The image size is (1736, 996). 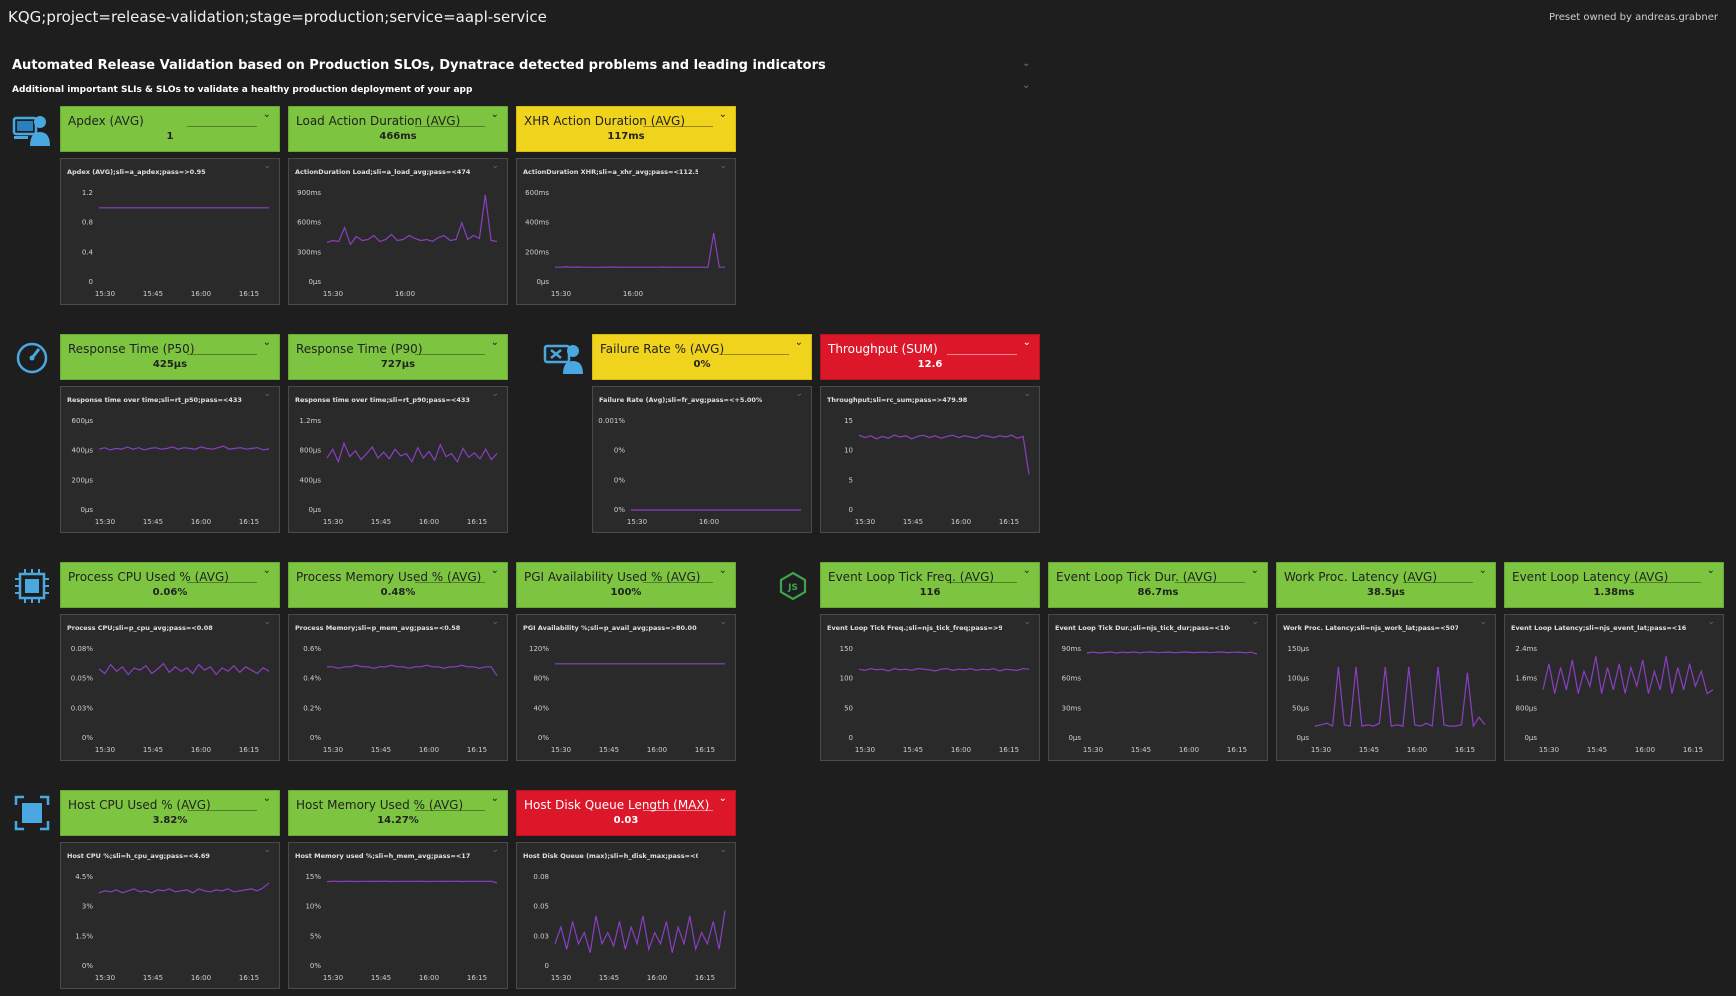 What do you see at coordinates (626, 813) in the screenshot?
I see `tile-16: Host Disk Queue Length (MAX) ⌄ 0.03` at bounding box center [626, 813].